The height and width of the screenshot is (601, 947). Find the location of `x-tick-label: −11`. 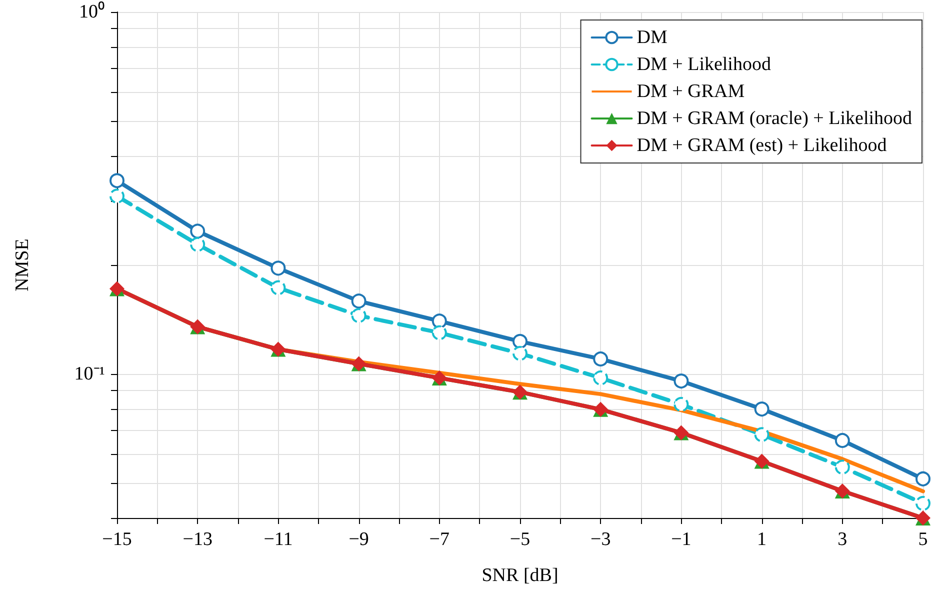

x-tick-label: −11 is located at coordinates (278, 539).